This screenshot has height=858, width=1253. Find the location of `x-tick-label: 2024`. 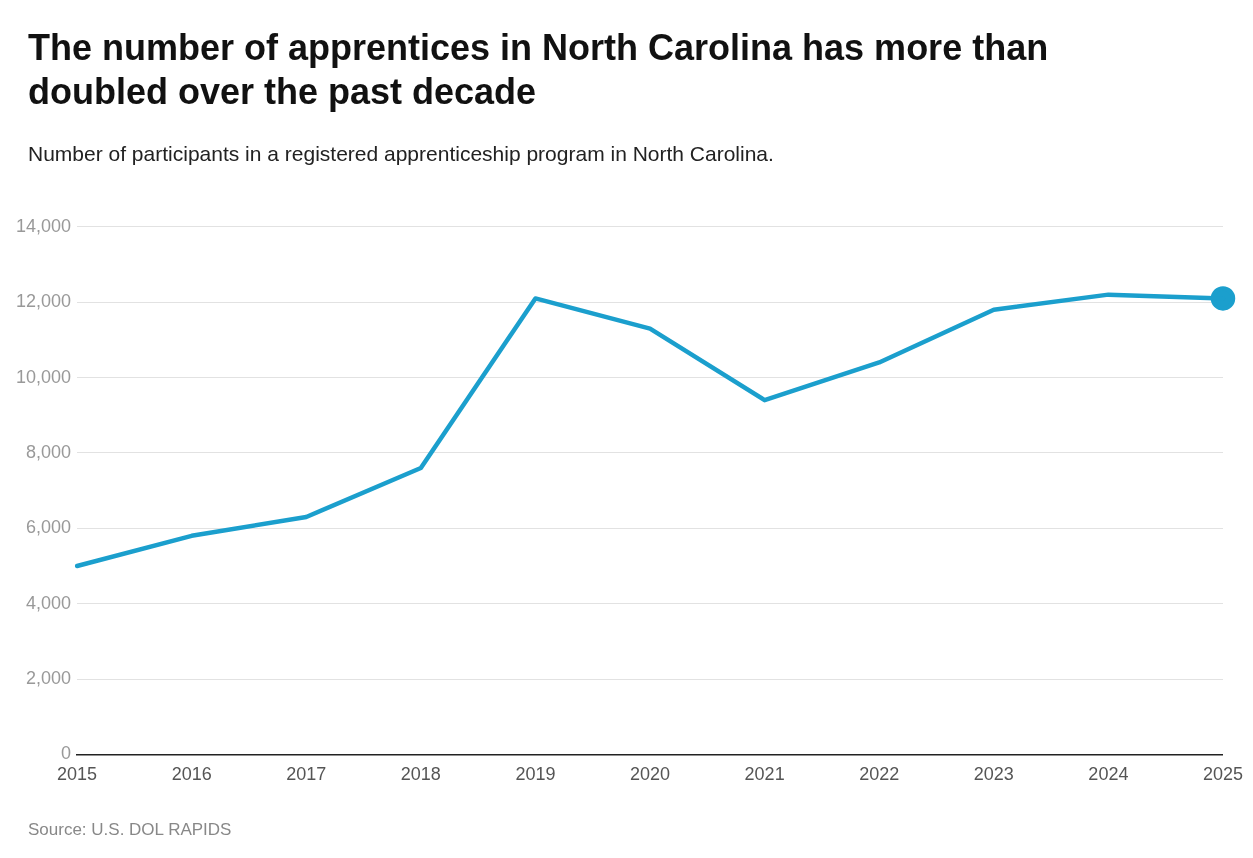

x-tick-label: 2024 is located at coordinates (1108, 774).